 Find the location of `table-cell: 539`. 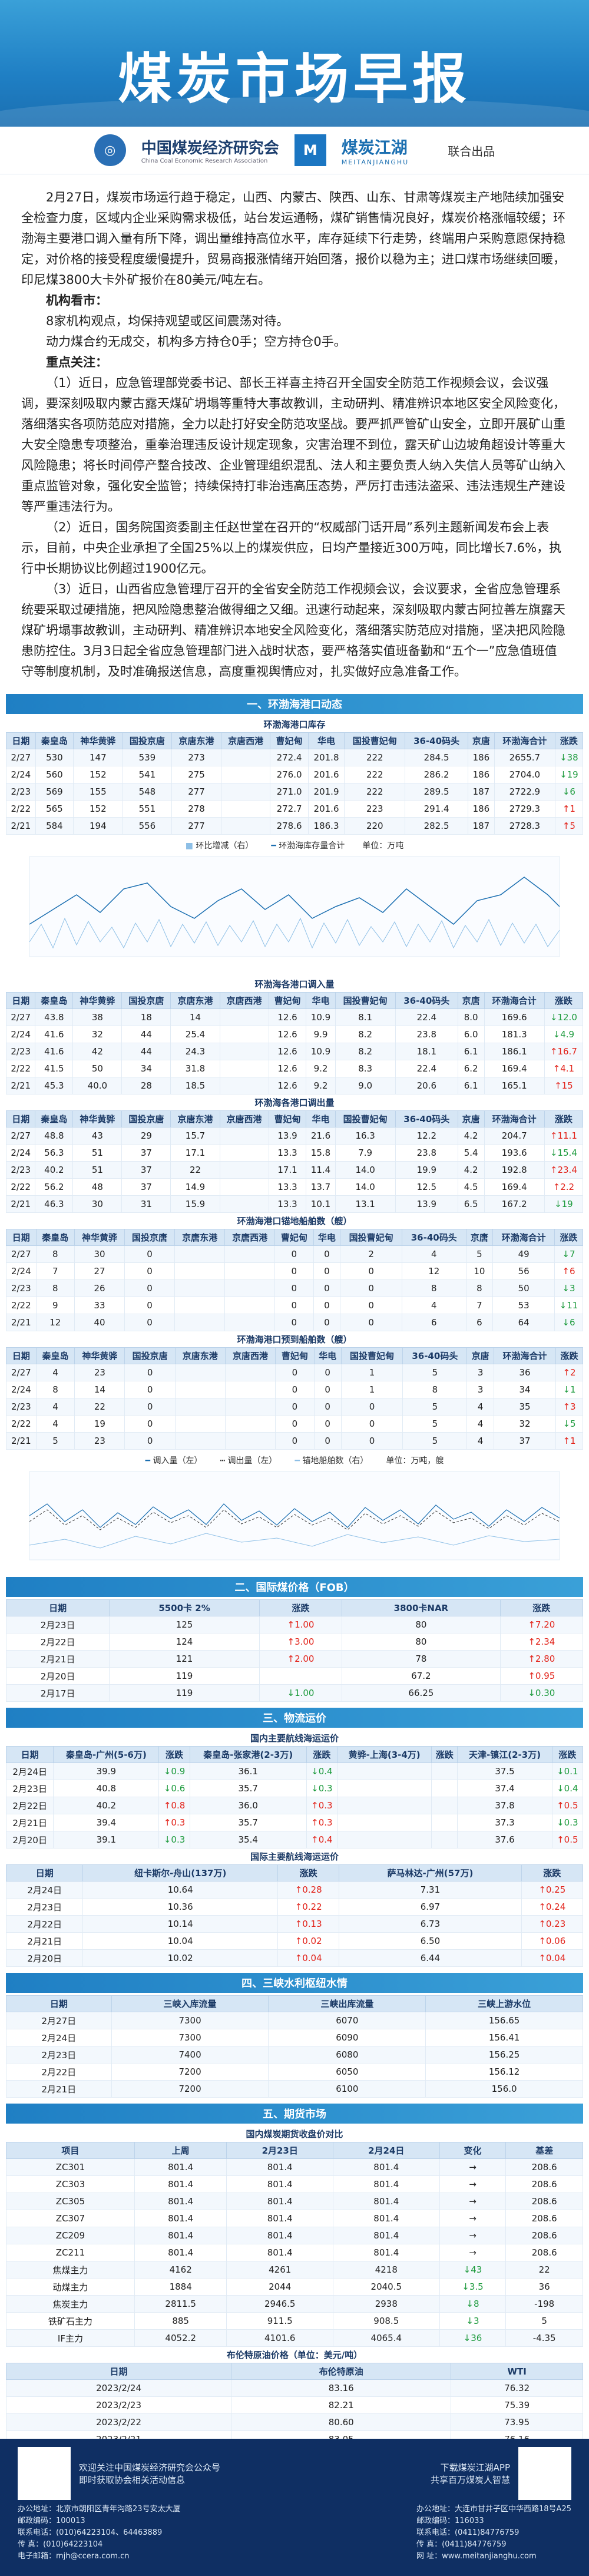

table-cell: 539 is located at coordinates (147, 757).